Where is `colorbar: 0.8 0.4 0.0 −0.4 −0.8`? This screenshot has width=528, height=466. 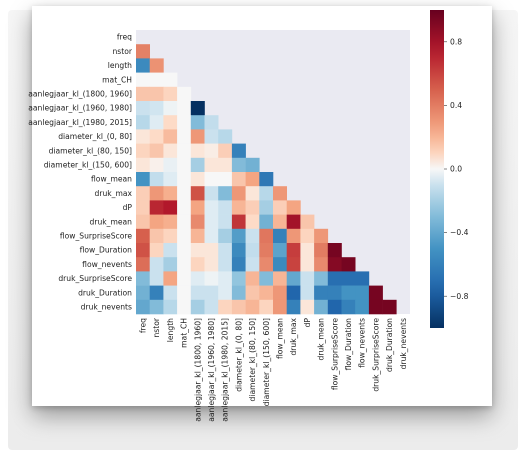
colorbar: 0.8 0.4 0.0 −0.4 −0.8 is located at coordinates (449, 169).